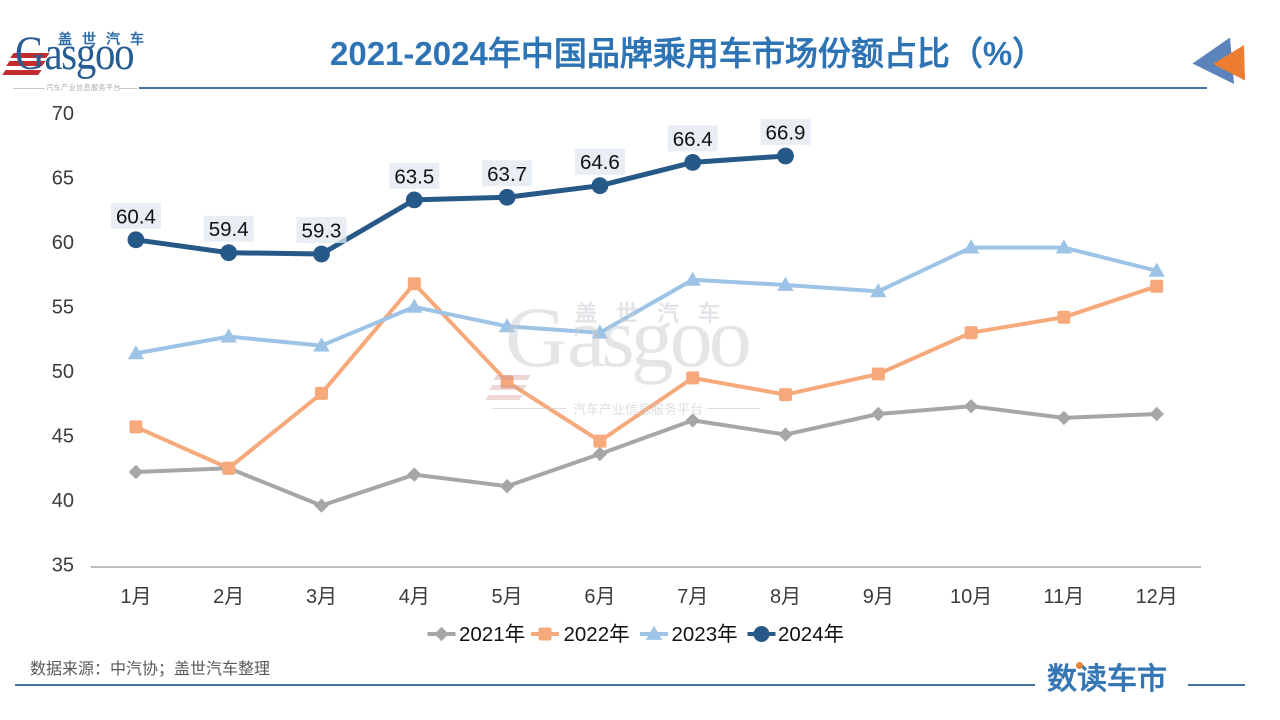 Image resolution: width=1280 pixels, height=720 pixels. I want to click on svg-text: 8月, so click(785, 597).